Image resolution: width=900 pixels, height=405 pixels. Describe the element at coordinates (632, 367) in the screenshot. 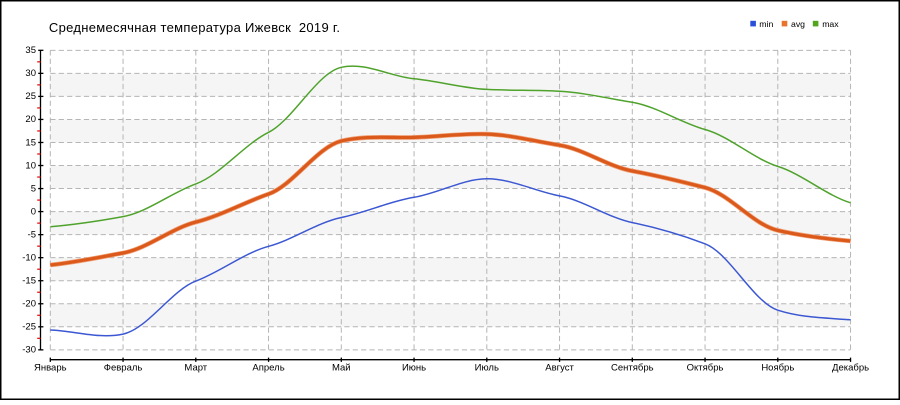

I see `svg-text: Сентябрь` at that location.